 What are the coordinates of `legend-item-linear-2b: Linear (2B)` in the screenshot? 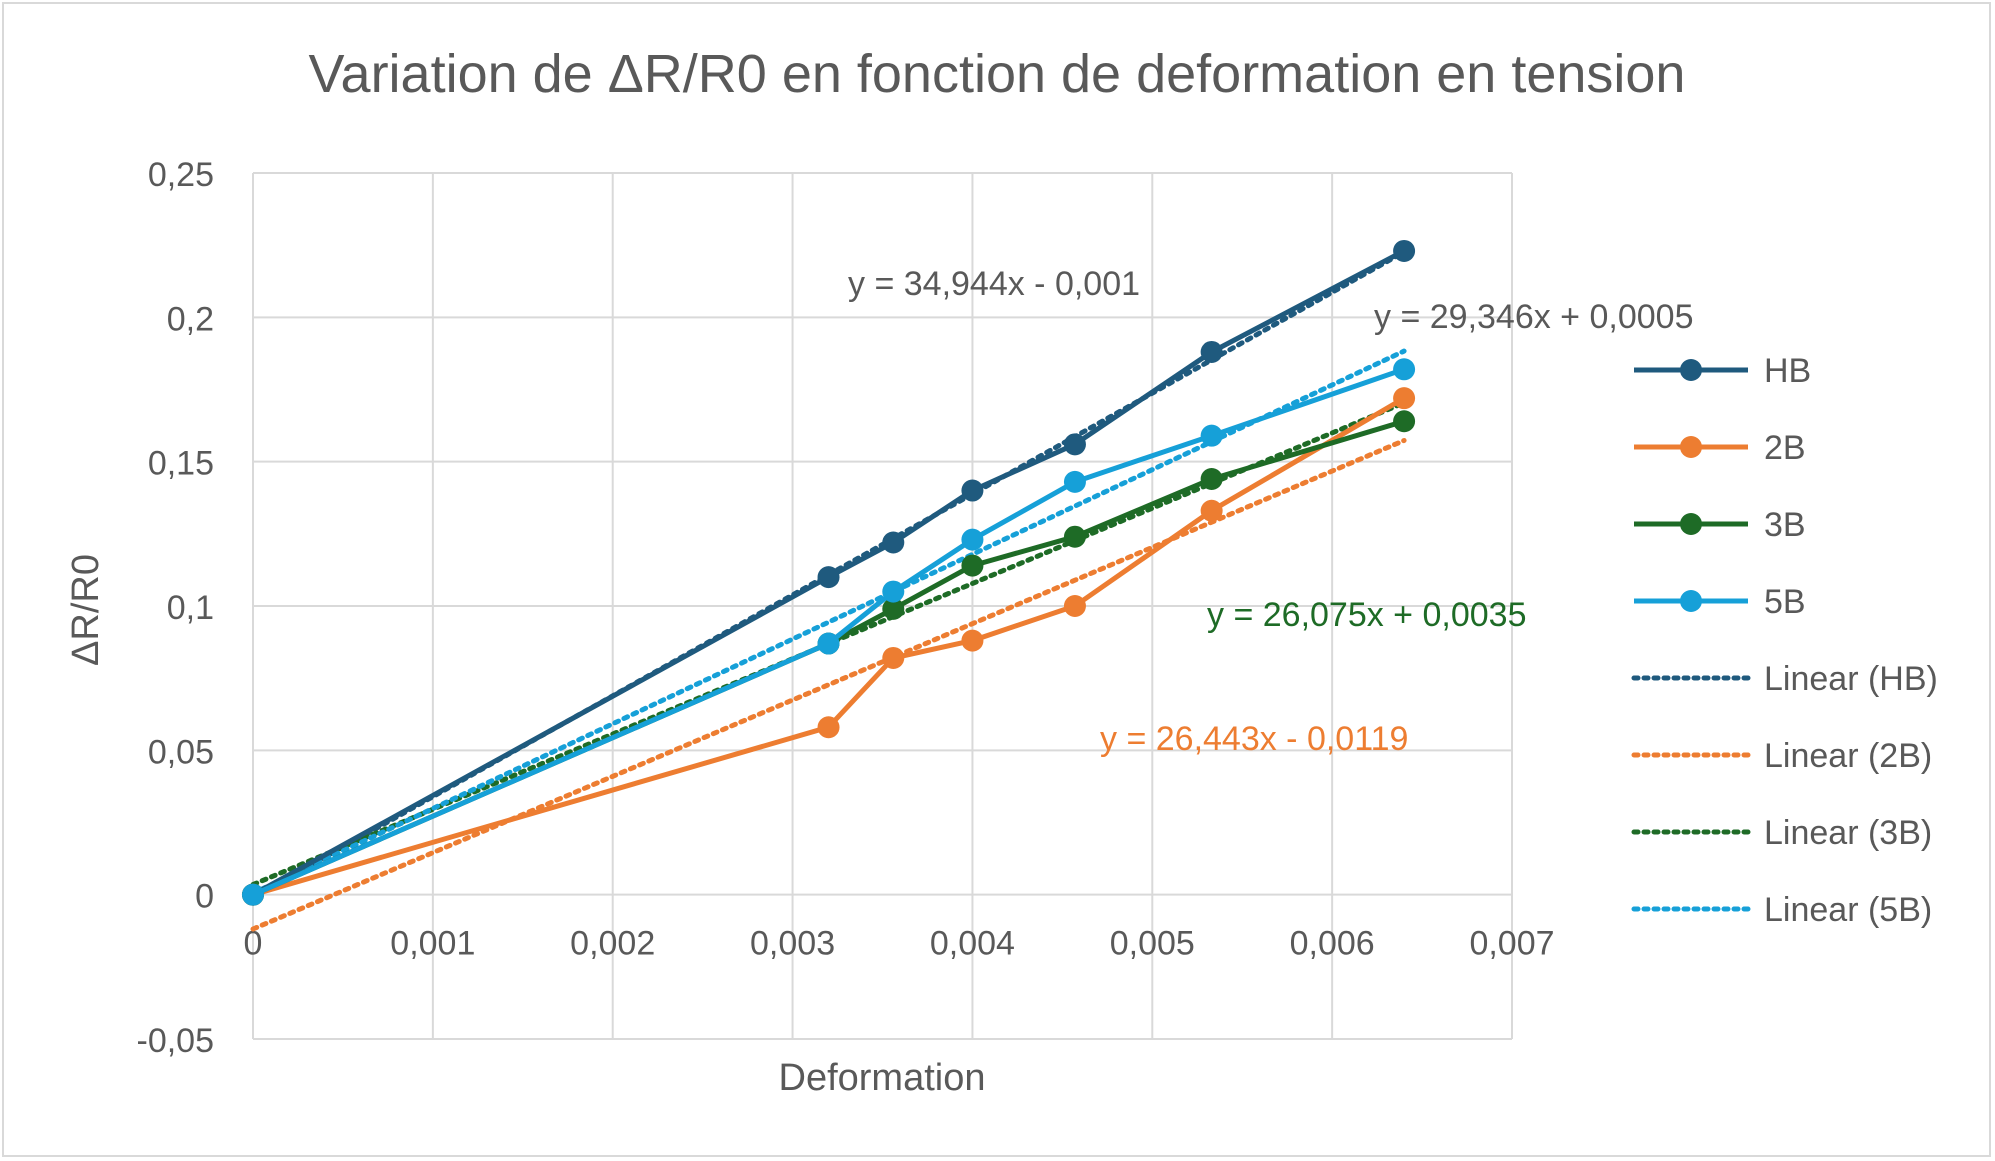 It's located at (1781, 756).